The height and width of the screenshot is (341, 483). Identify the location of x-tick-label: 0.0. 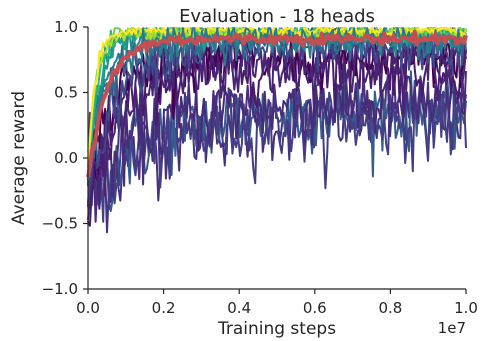
(88, 308).